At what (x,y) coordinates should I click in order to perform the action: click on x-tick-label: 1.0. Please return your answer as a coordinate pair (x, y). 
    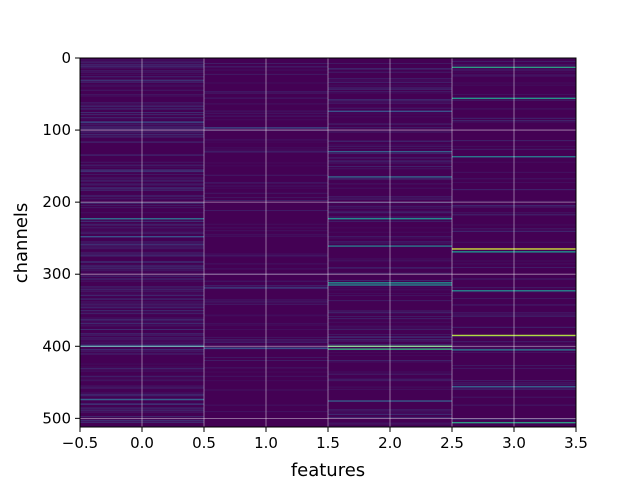
    Looking at the image, I should click on (266, 443).